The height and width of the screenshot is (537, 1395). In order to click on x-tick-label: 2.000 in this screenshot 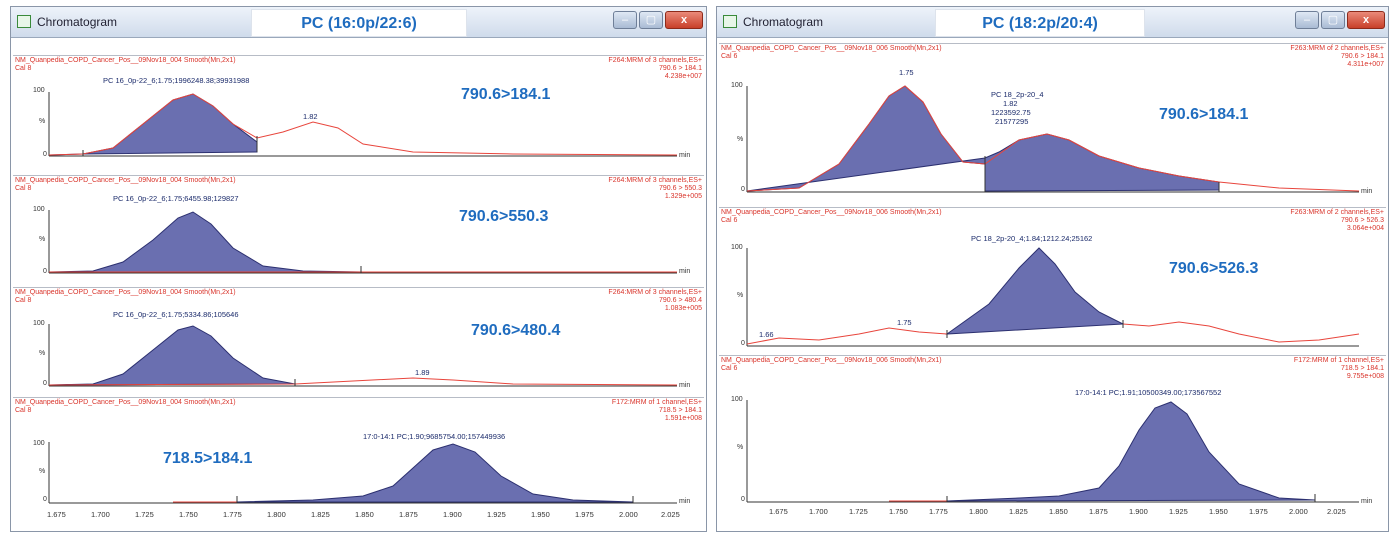, I will do `click(1298, 511)`.